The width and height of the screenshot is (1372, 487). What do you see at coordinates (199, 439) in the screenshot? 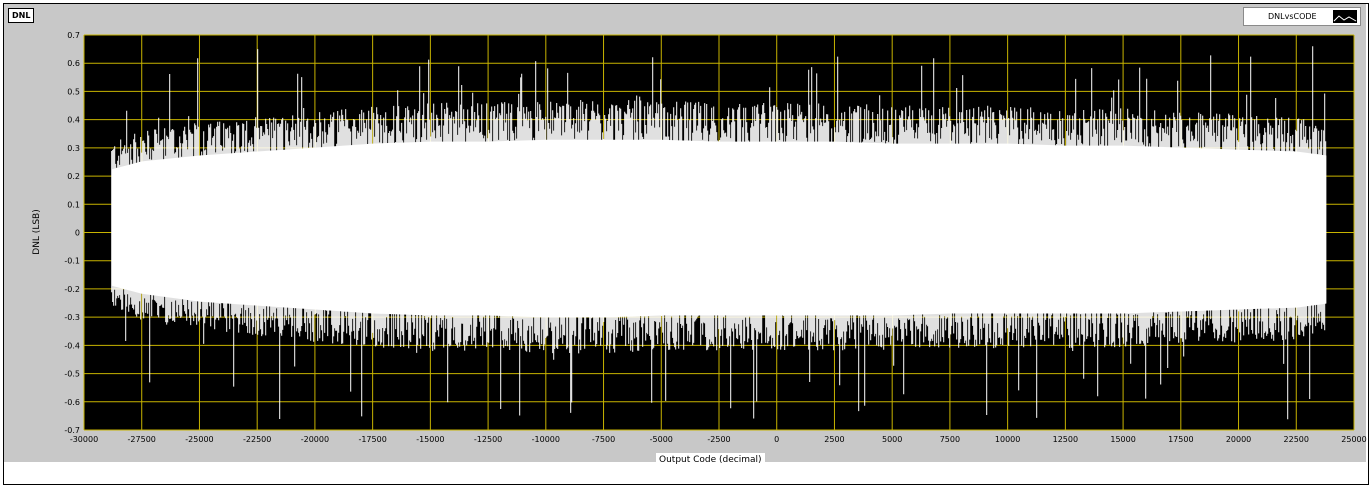
I see `x-tick-label: -25000` at bounding box center [199, 439].